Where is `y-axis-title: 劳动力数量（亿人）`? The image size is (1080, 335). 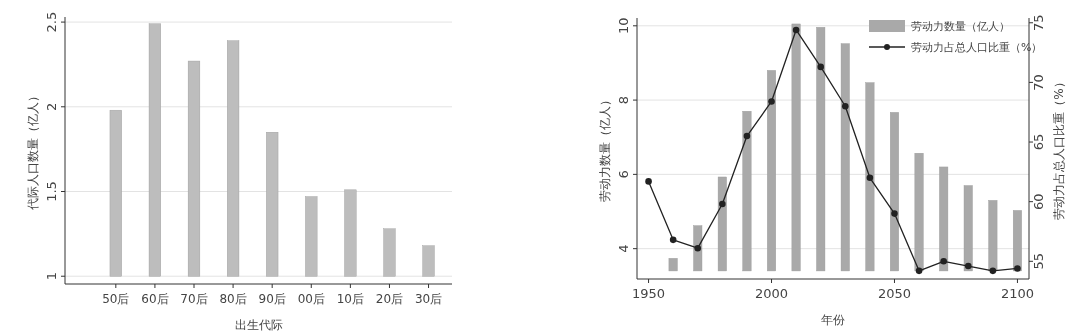
y-axis-title: 劳动力数量（亿人） is located at coordinates (605, 148).